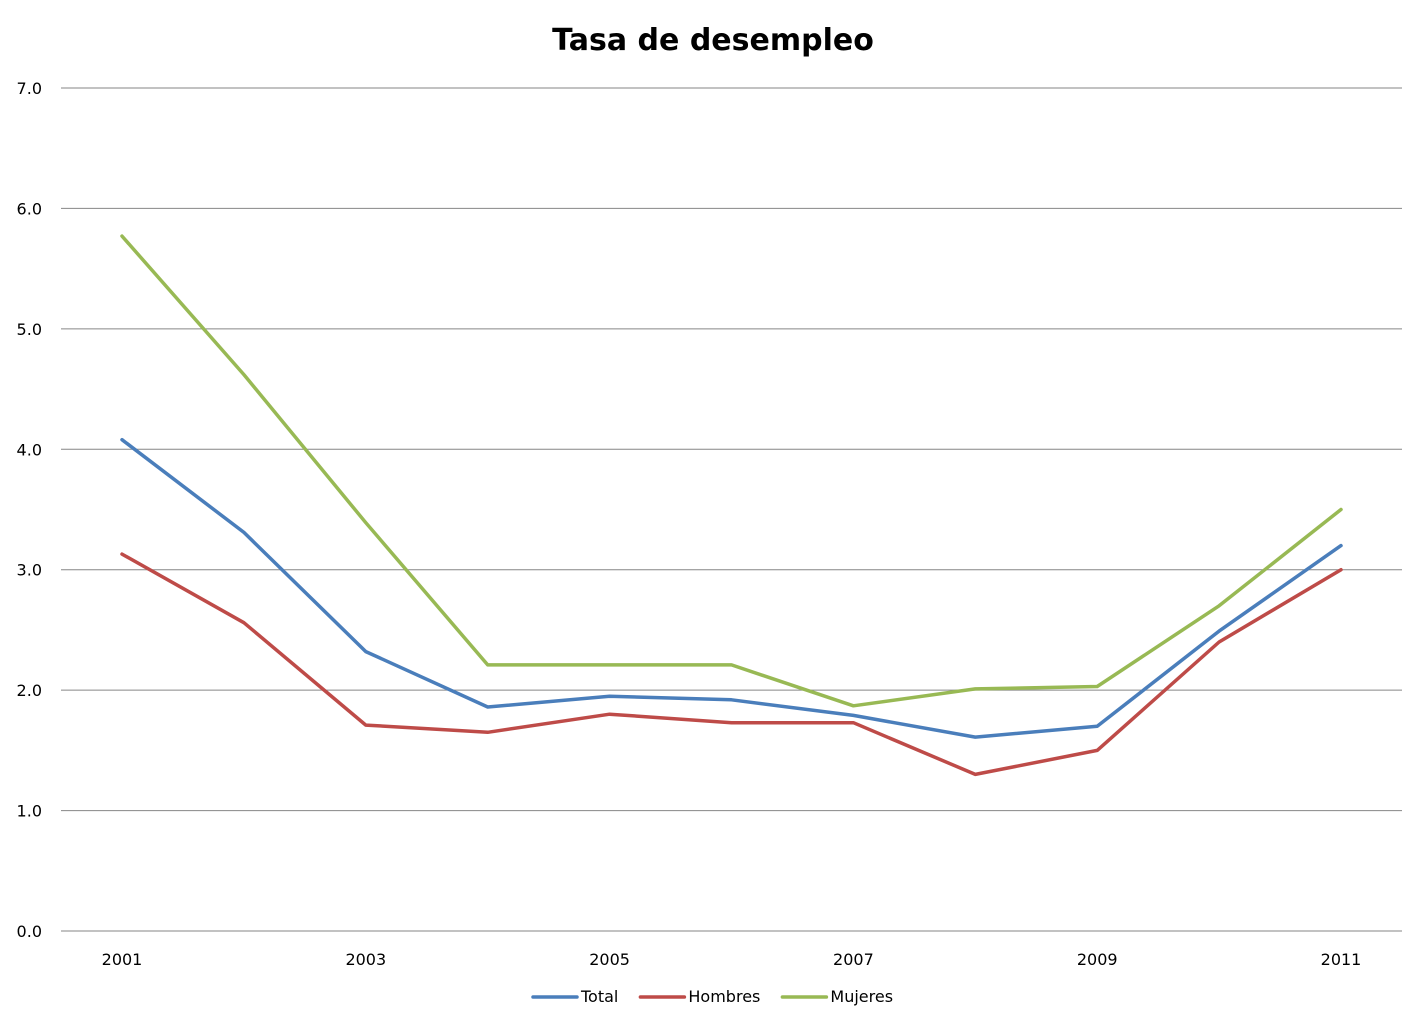 The height and width of the screenshot is (1035, 1426). I want to click on x-tick-label: 2003, so click(365, 959).